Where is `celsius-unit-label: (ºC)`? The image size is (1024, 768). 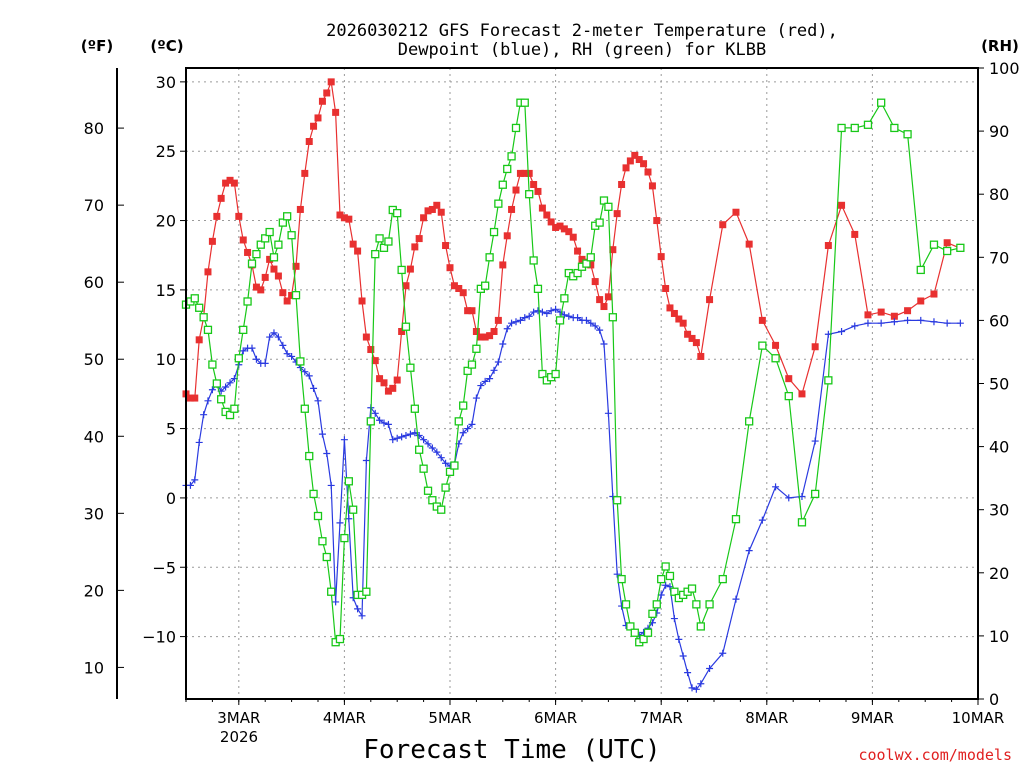 celsius-unit-label: (ºC) is located at coordinates (166, 46).